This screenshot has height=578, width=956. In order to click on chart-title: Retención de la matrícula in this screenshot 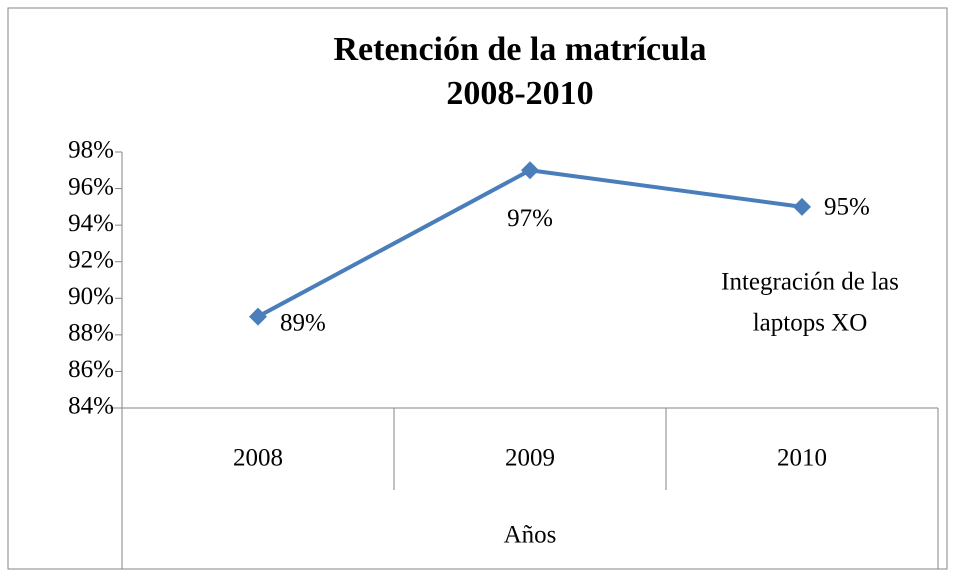, I will do `click(520, 49)`.